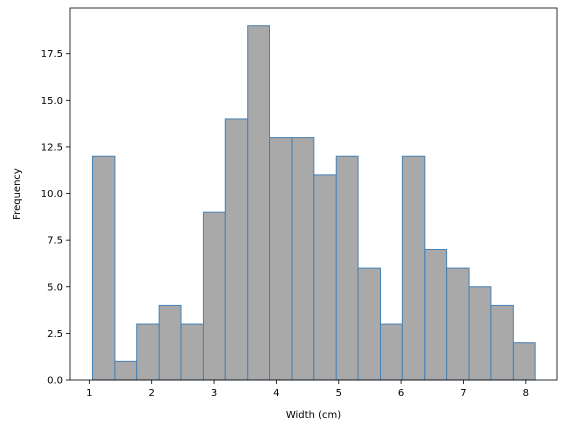 The height and width of the screenshot is (432, 576). I want to click on y-tick-label: 7.5, so click(55, 241).